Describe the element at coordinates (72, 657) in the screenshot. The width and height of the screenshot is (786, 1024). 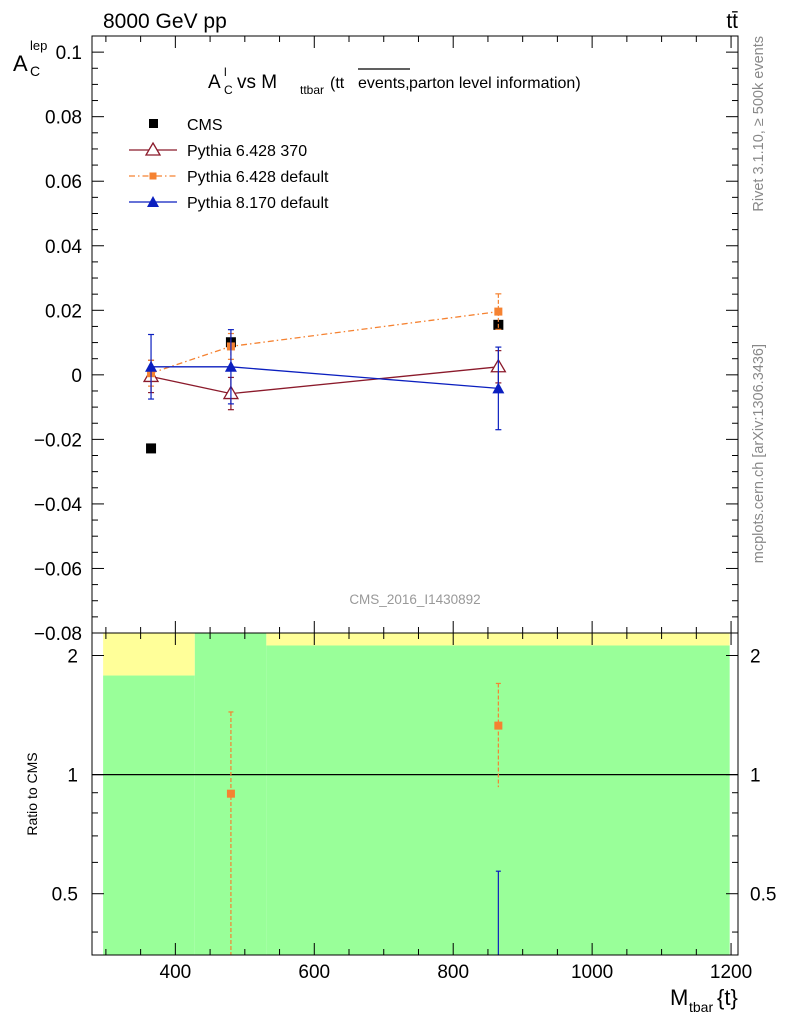
I see `ratio-y-tick-label-left: 2` at that location.